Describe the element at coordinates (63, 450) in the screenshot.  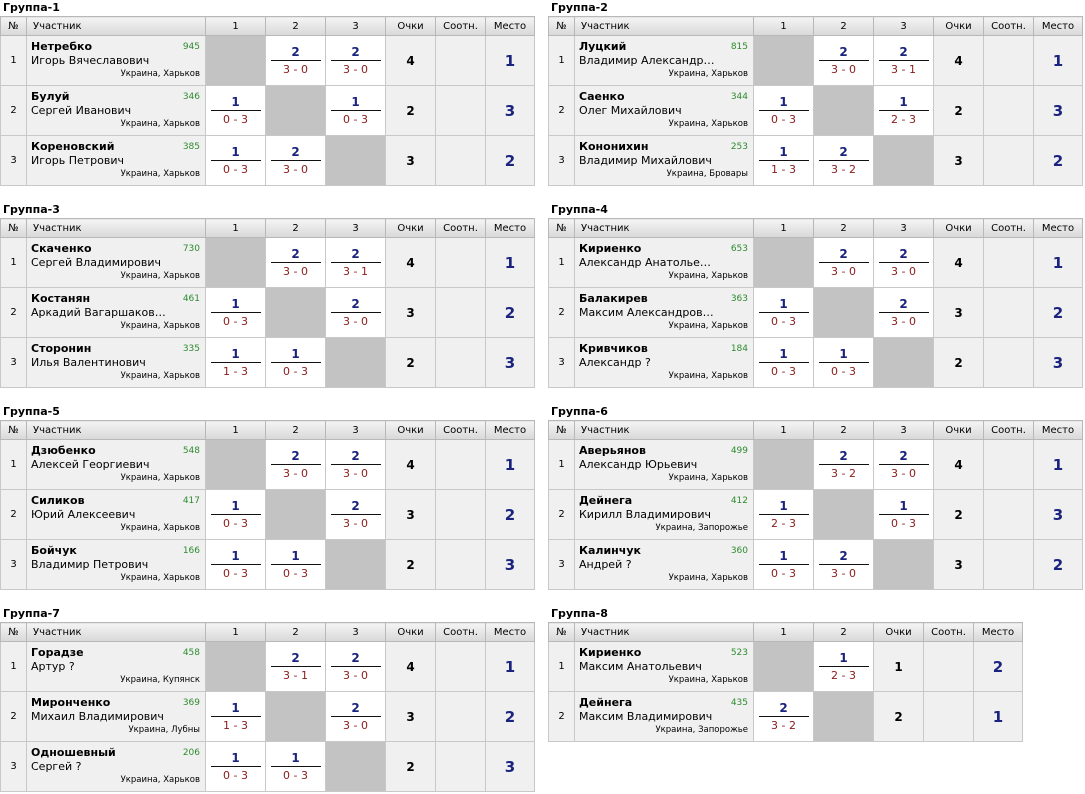
I see `player-surname: Дзюбенко` at that location.